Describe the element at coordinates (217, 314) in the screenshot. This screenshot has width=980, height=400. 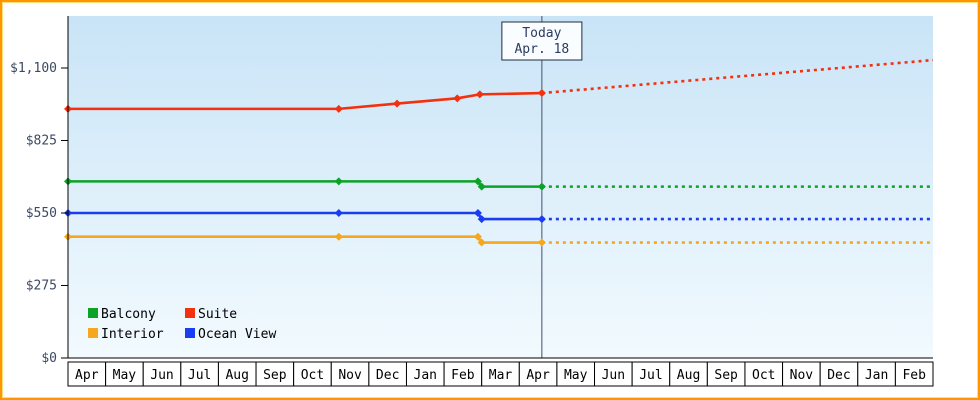
I see `legend-label: Suite` at that location.